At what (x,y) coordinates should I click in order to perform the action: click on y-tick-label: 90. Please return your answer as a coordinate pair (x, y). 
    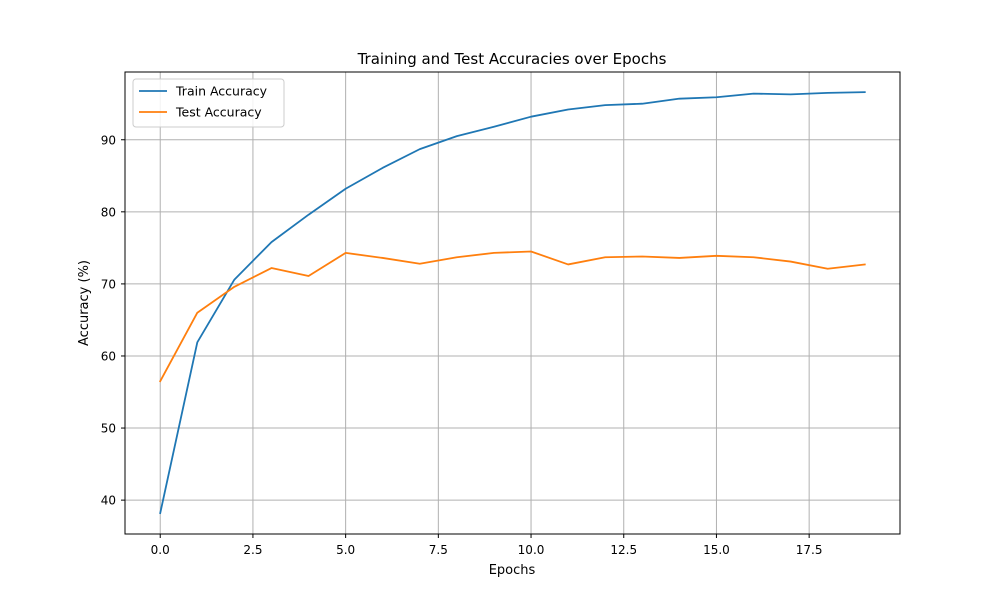
    Looking at the image, I should click on (108, 140).